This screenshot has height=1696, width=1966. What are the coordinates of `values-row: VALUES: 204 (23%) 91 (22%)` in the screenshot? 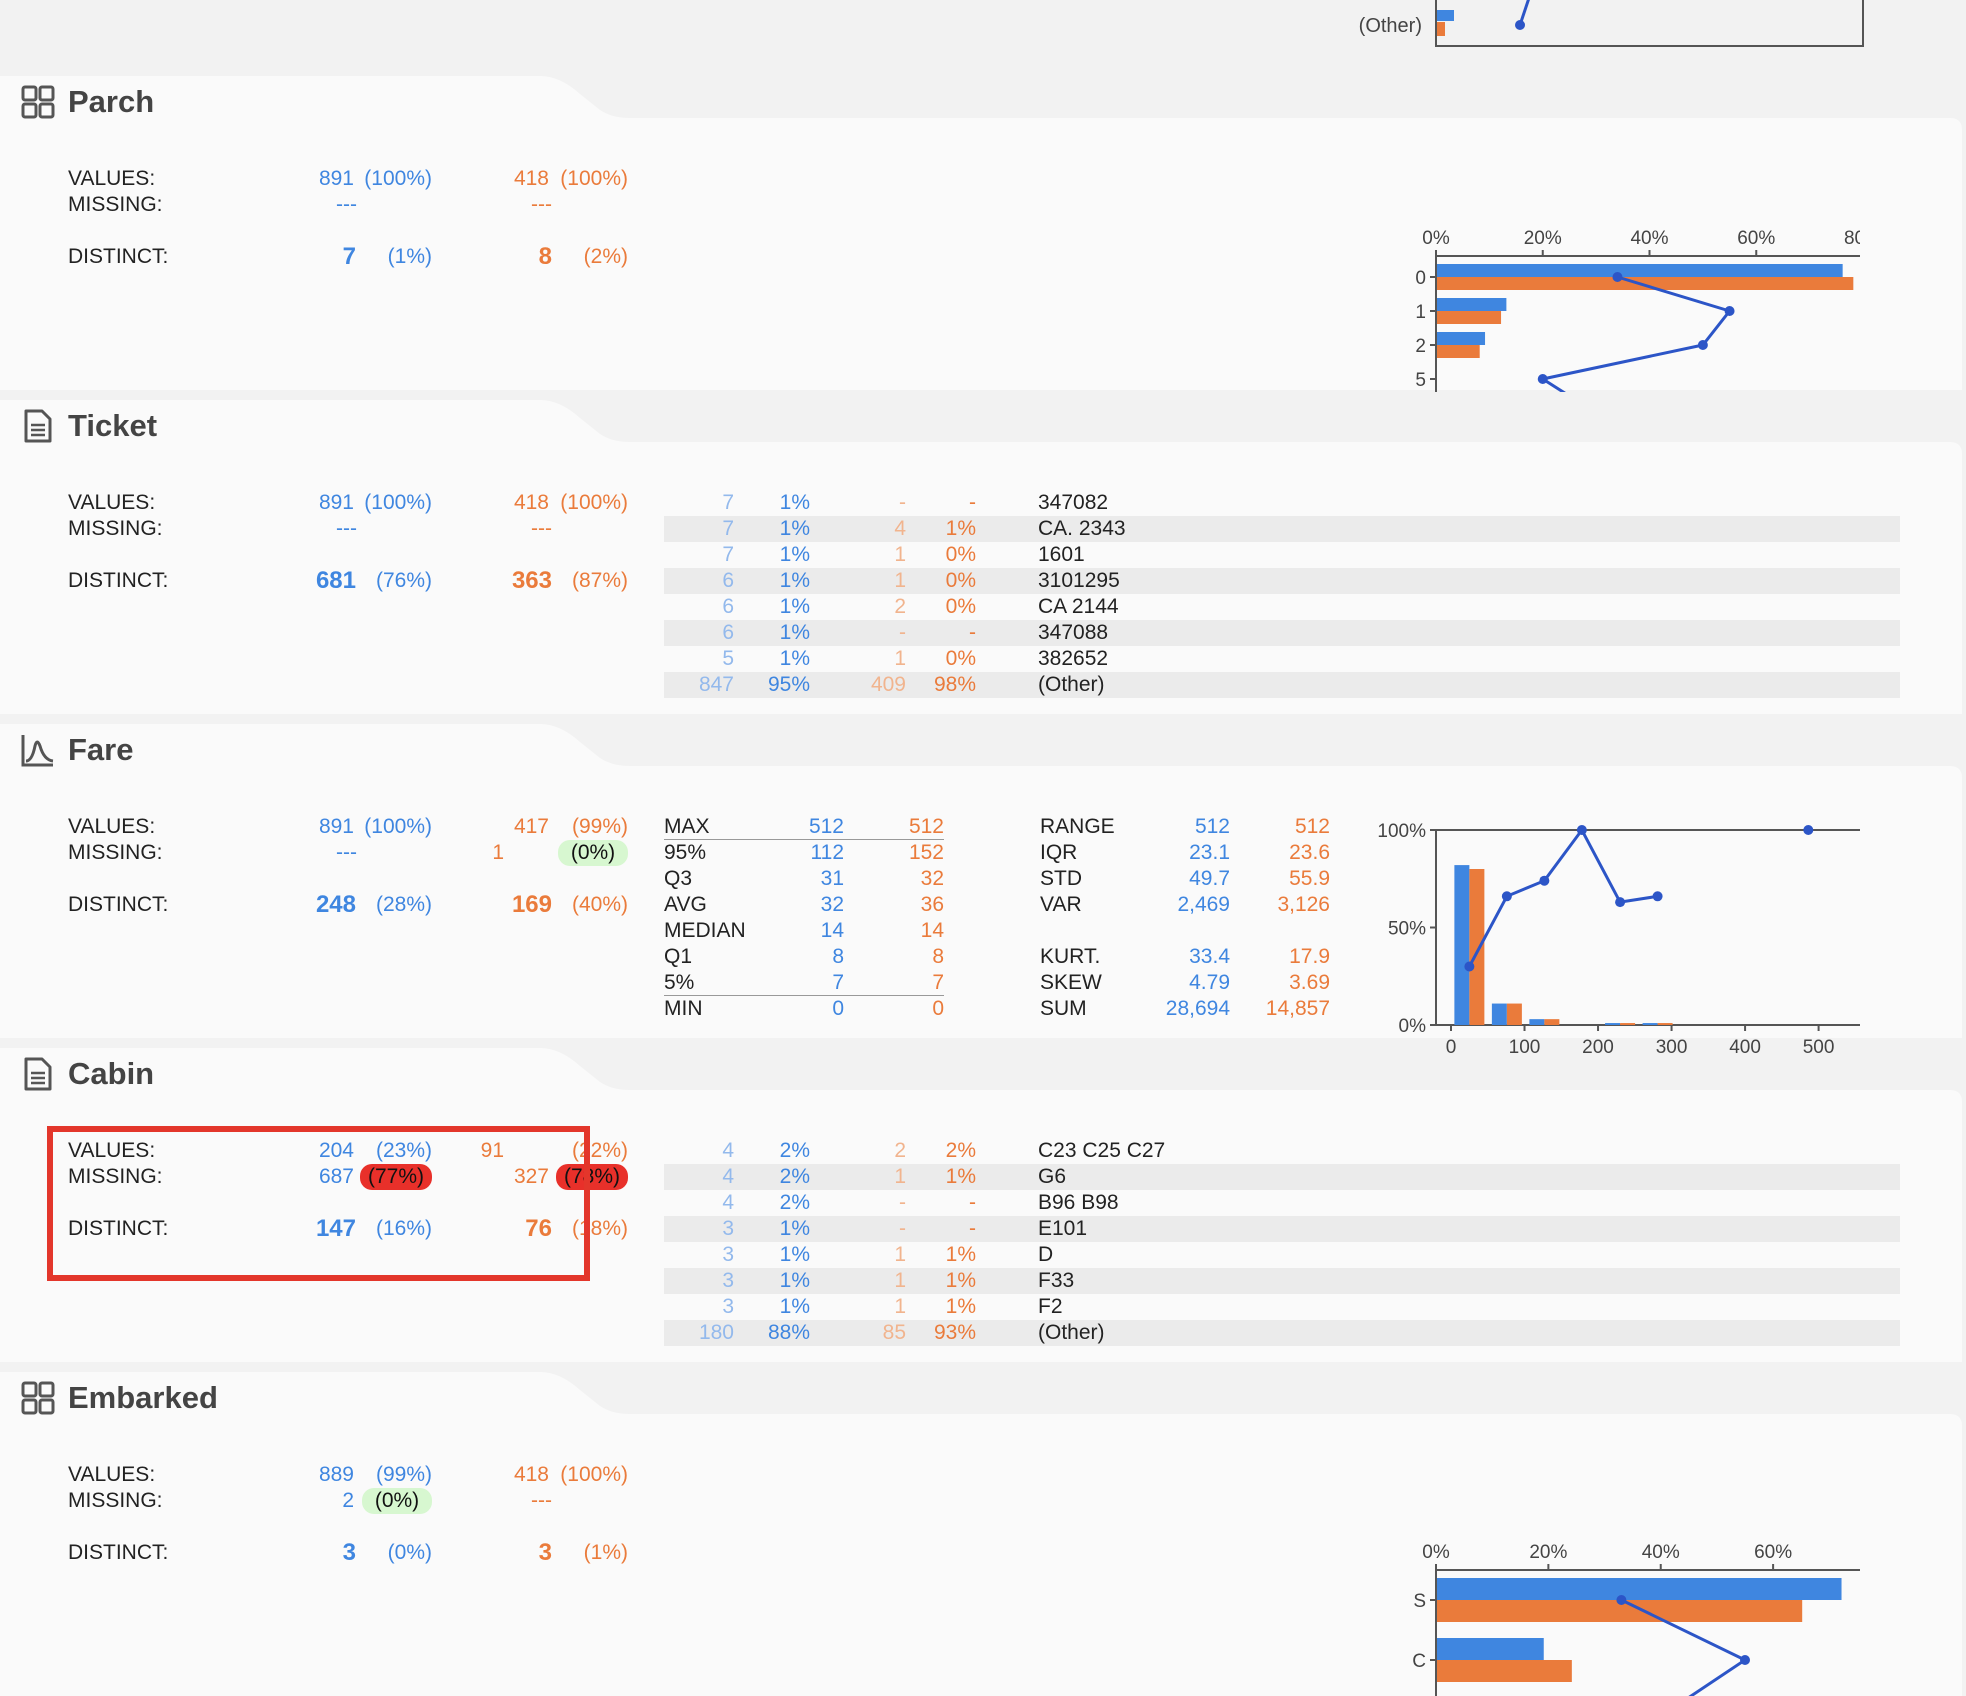 It's located at (348, 1151).